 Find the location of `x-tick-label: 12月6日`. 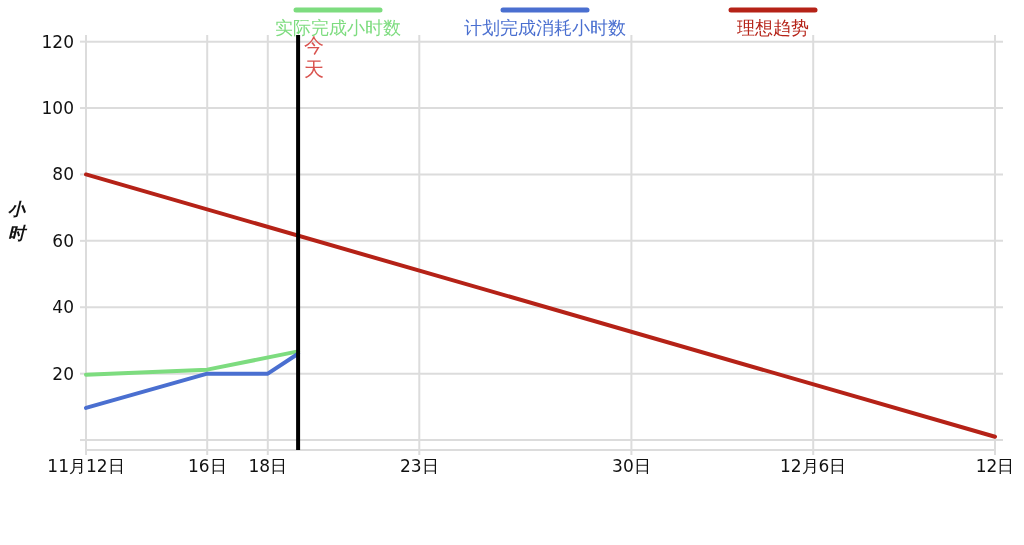

x-tick-label: 12月6日 is located at coordinates (813, 466).